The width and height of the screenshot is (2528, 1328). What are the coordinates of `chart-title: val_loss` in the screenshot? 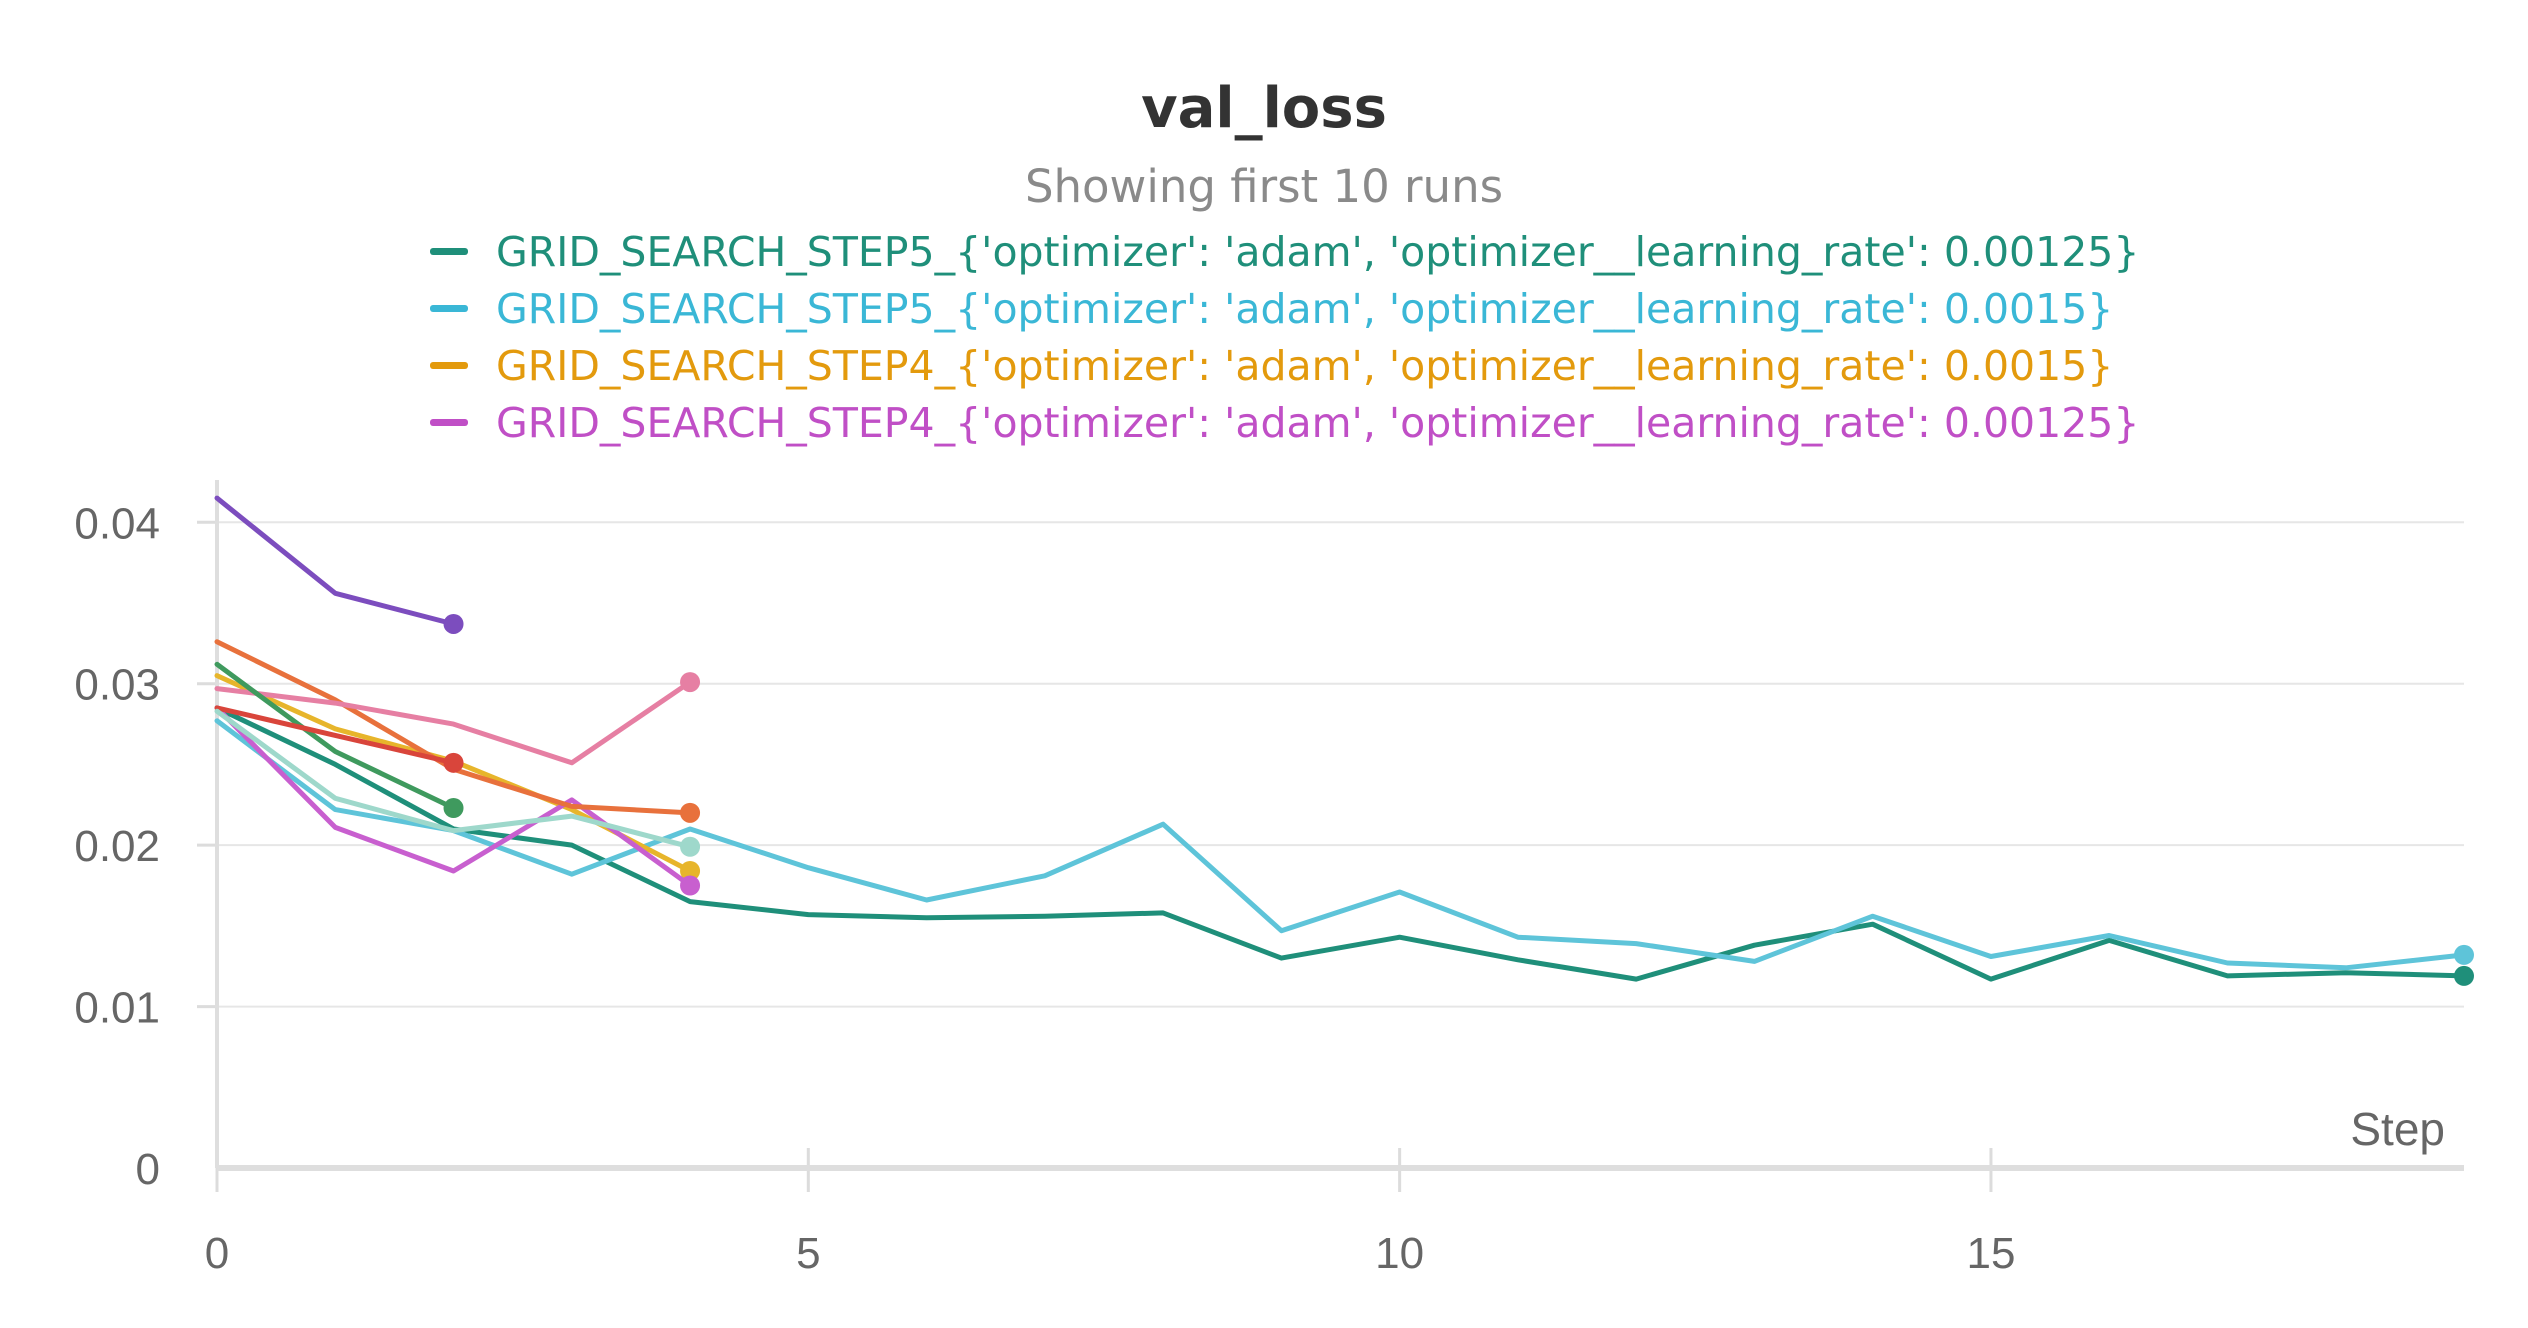 It's located at (1264, 108).